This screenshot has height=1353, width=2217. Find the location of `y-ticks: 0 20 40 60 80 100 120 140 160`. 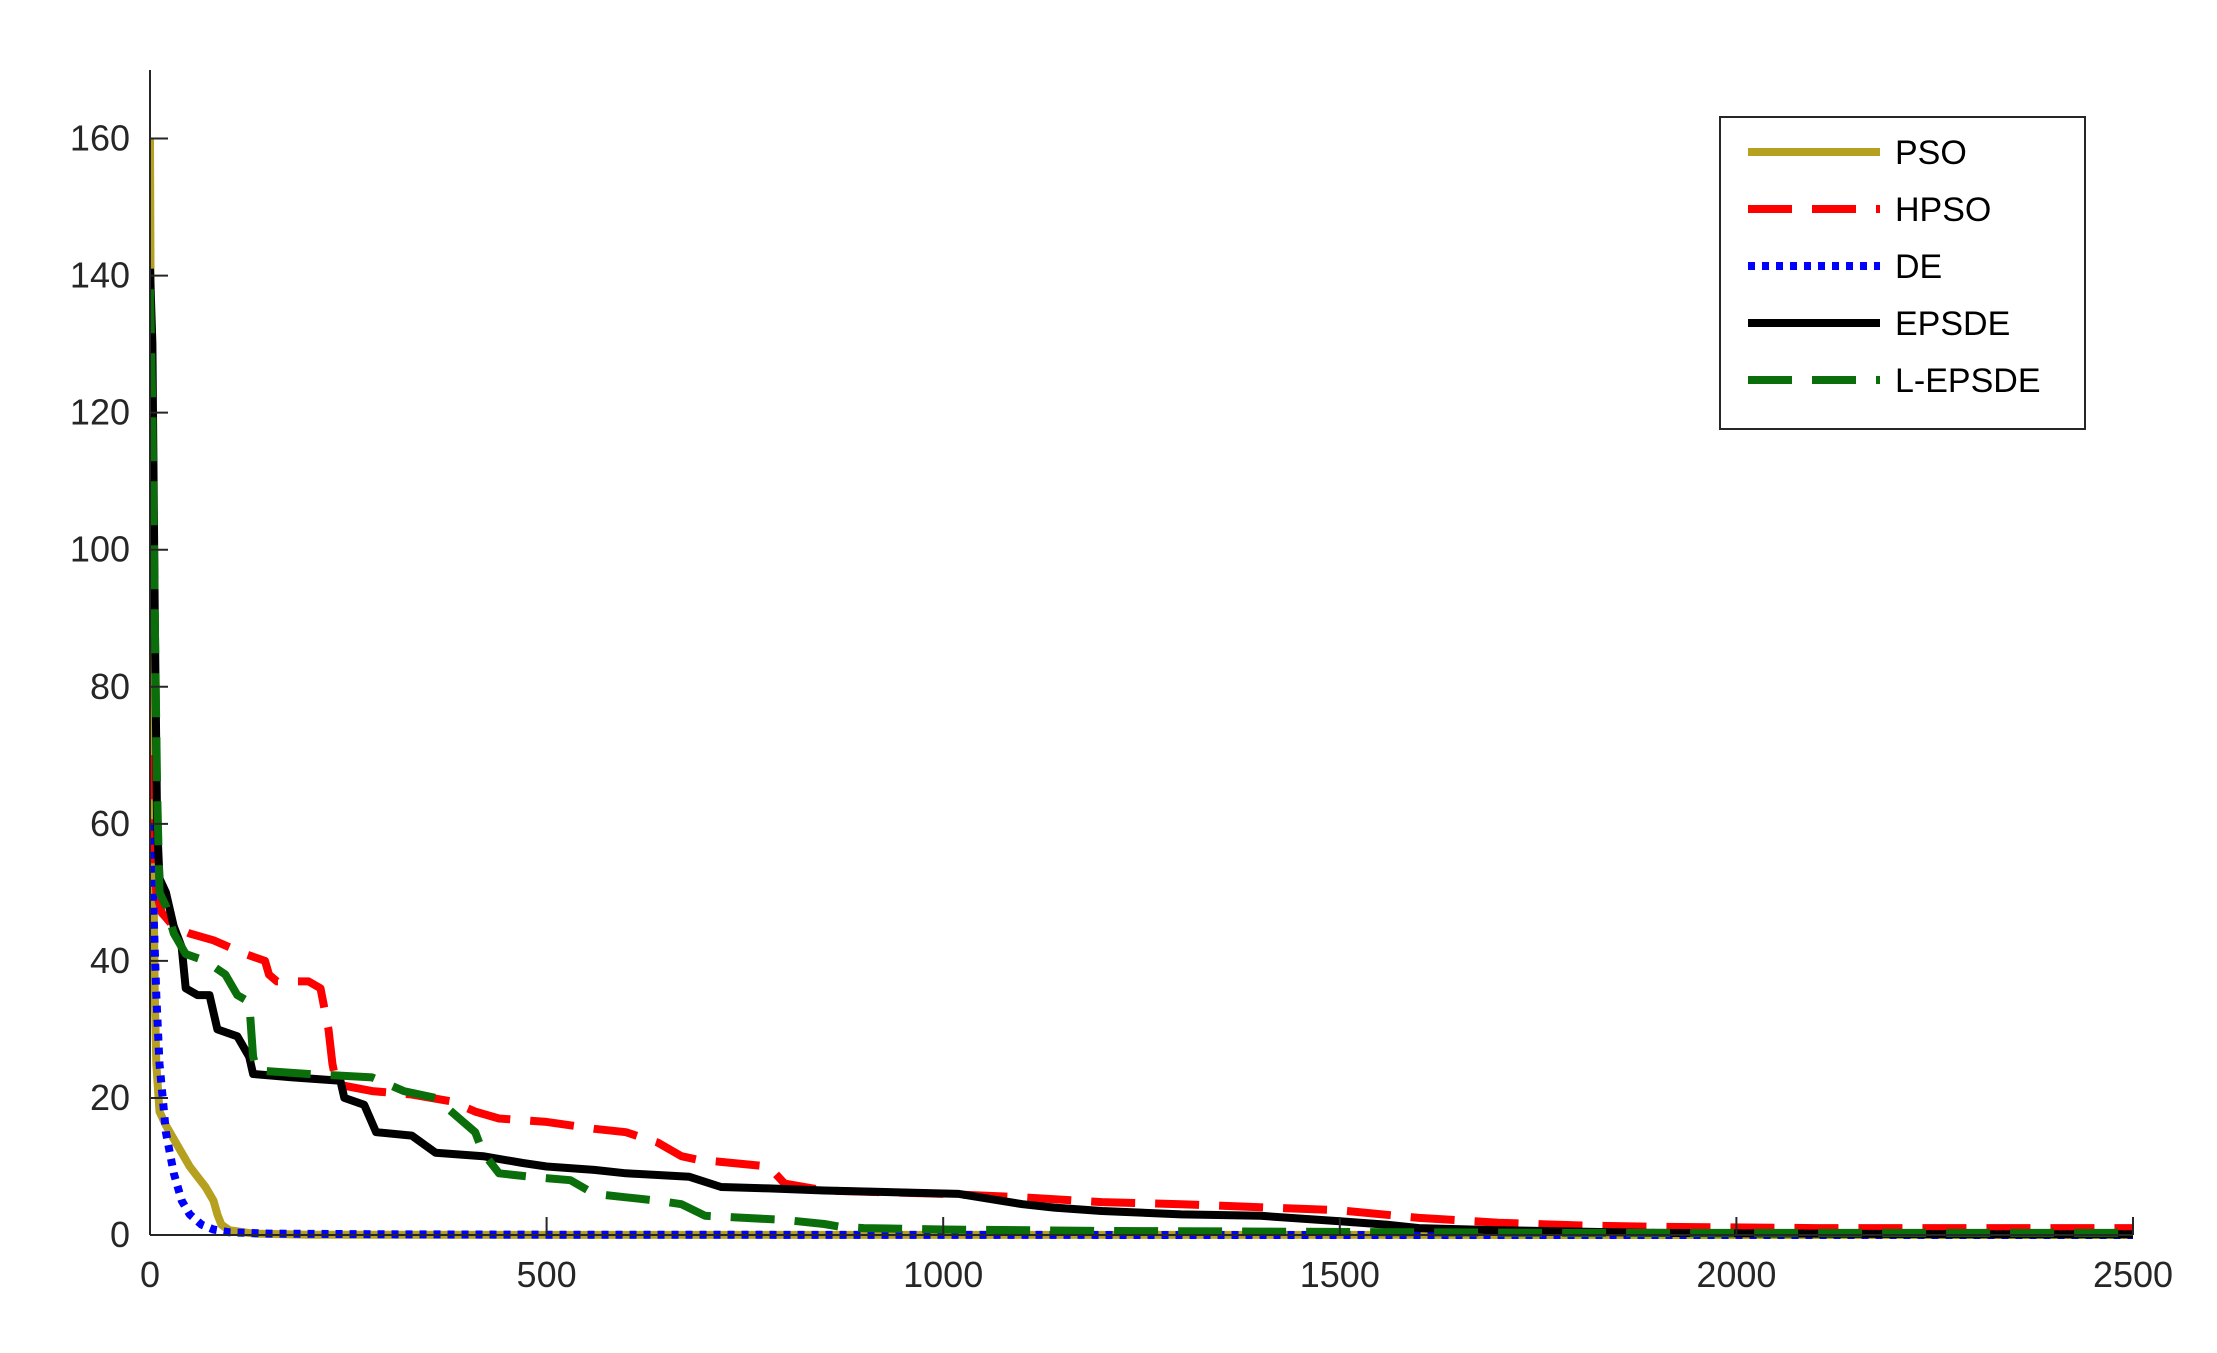

y-ticks: 0 20 40 60 80 100 120 140 160 is located at coordinates (119, 686).